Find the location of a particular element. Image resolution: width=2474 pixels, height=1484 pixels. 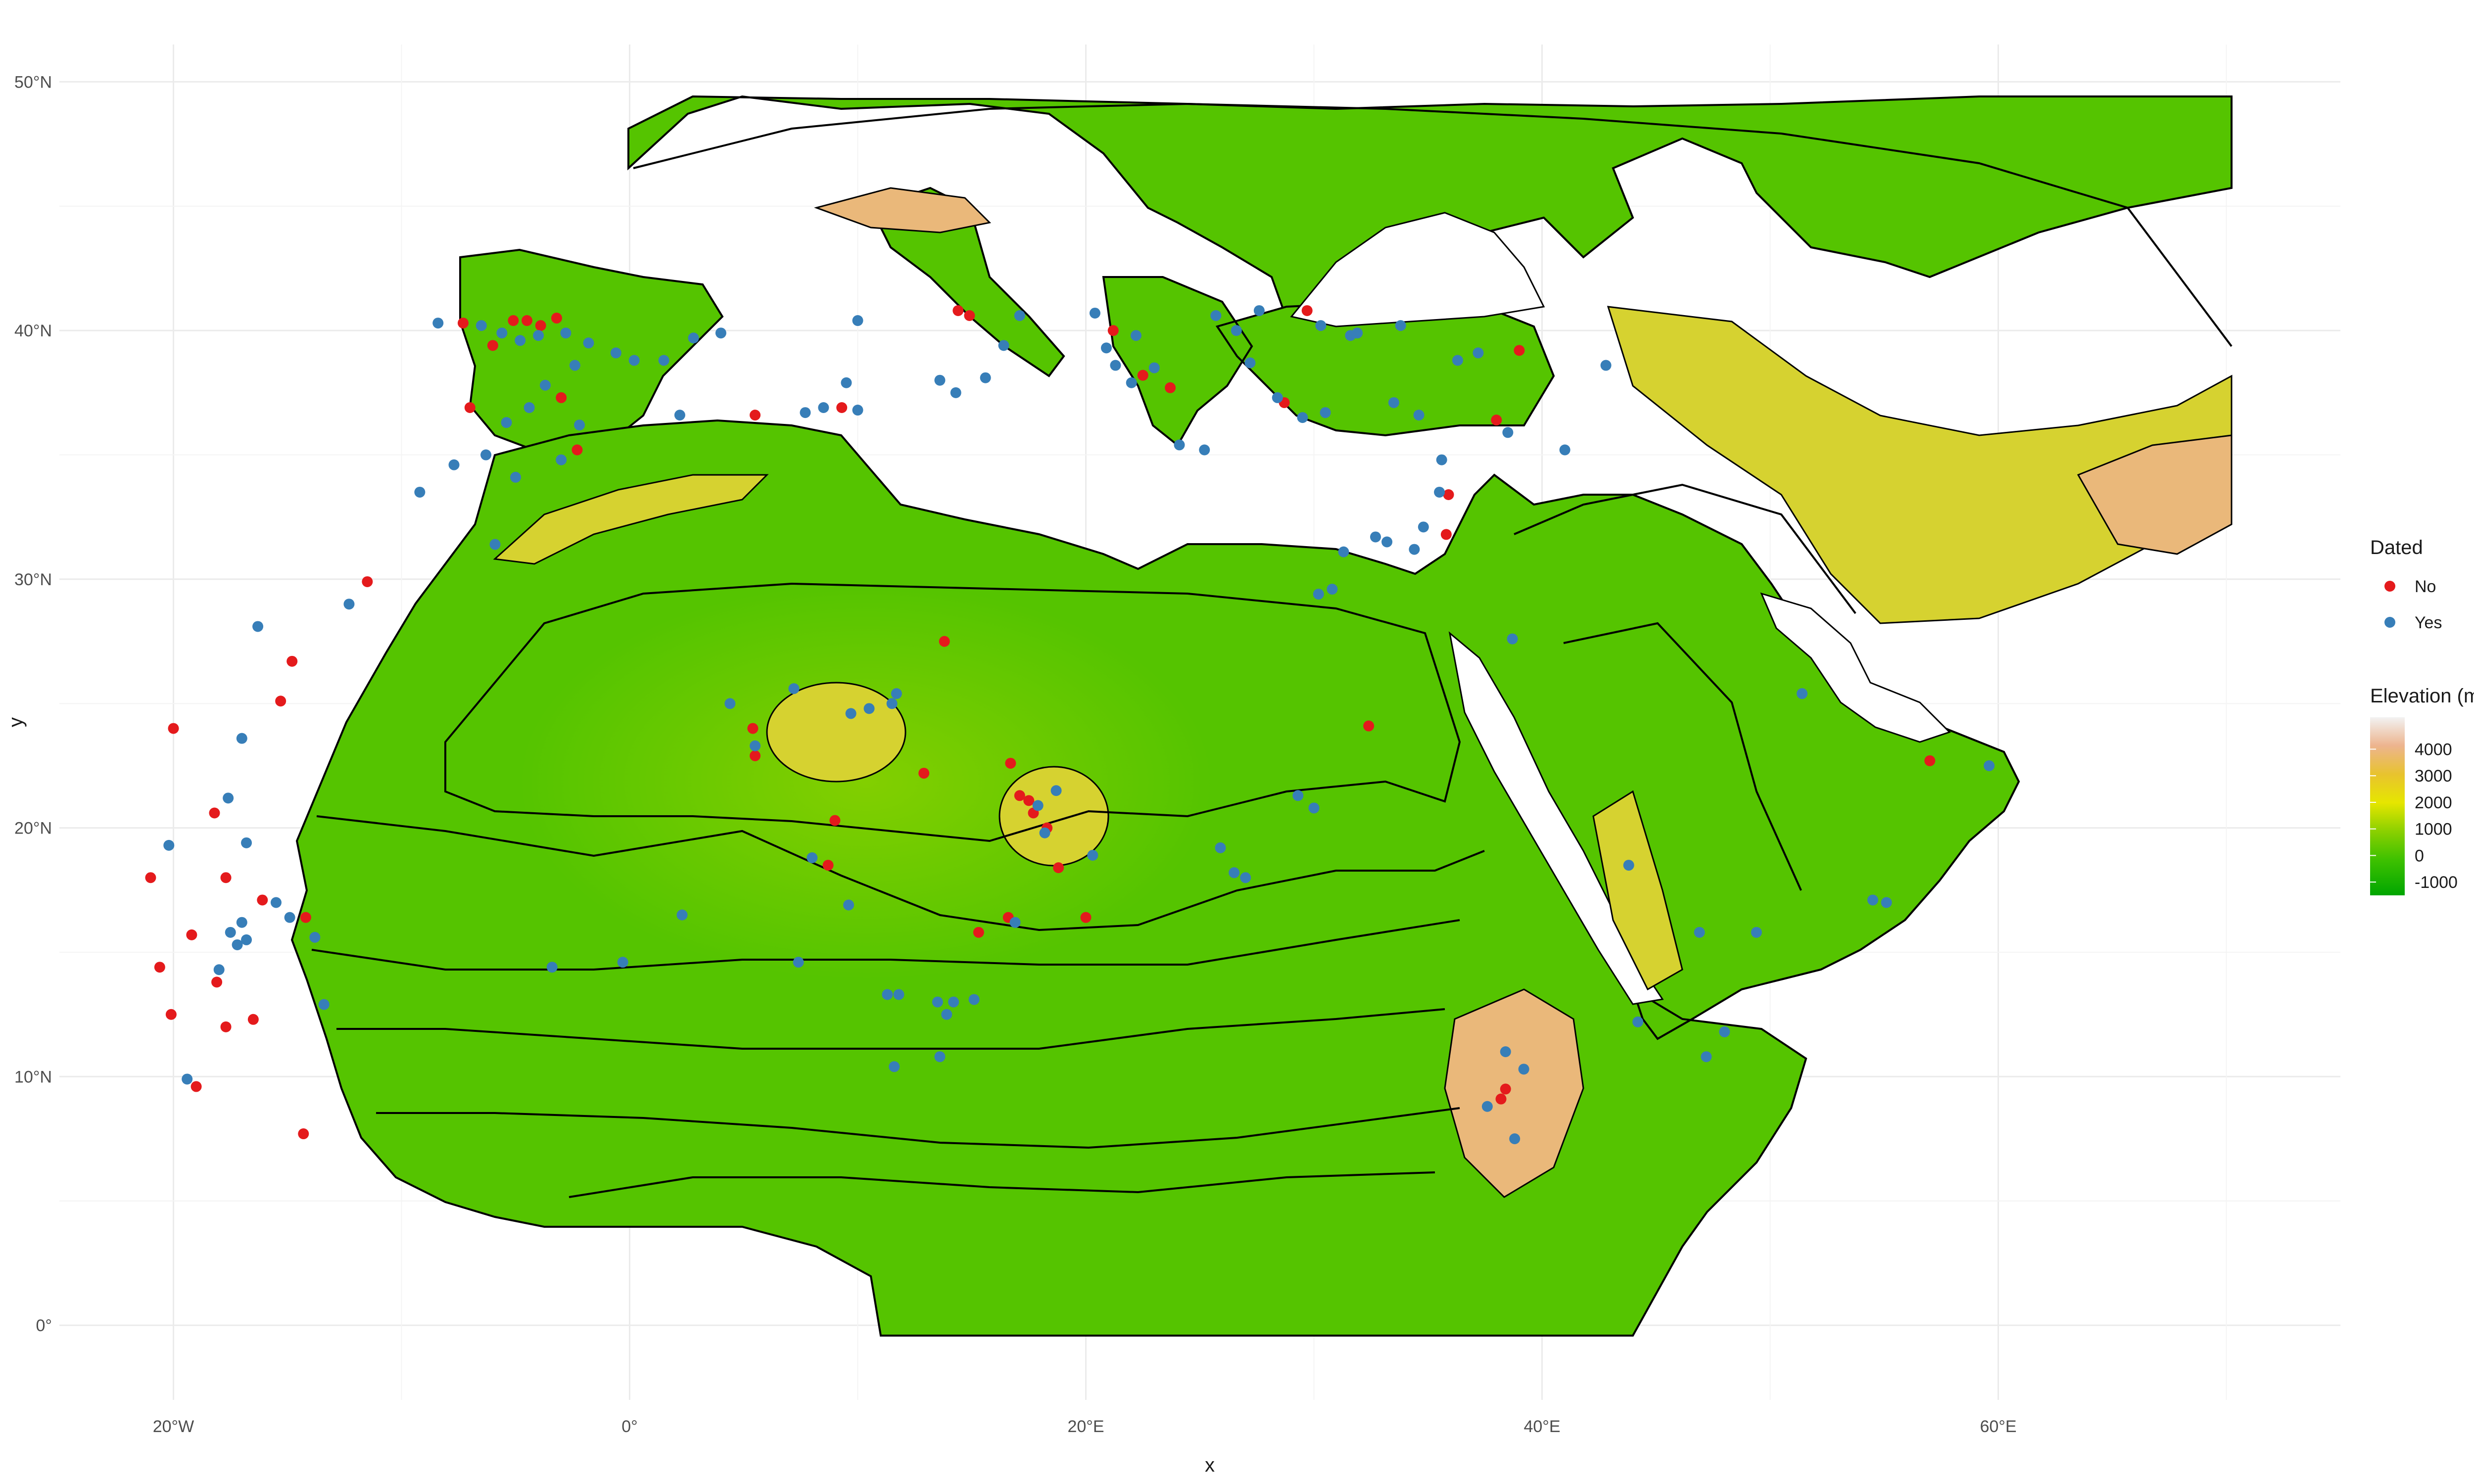

sea-persian-gulf is located at coordinates (1856, 667).